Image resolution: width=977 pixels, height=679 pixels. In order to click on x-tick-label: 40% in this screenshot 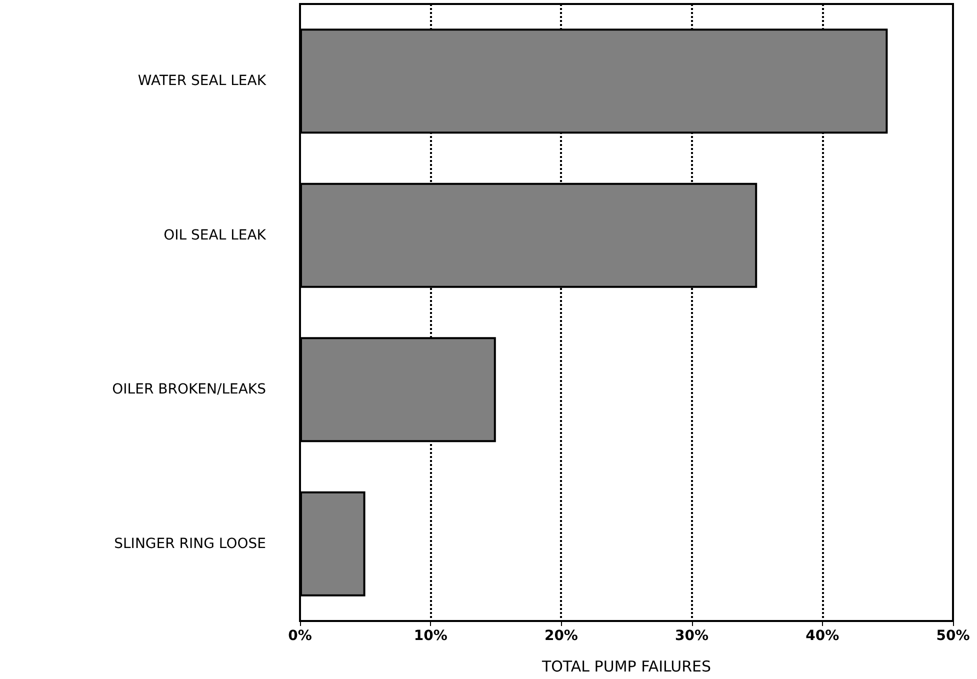, I will do `click(823, 636)`.